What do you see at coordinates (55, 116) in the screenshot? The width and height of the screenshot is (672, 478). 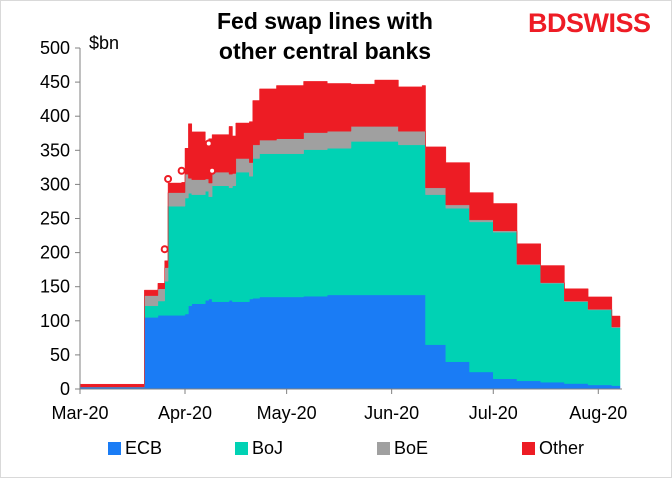 I see `y-tick-label-400: 400` at bounding box center [55, 116].